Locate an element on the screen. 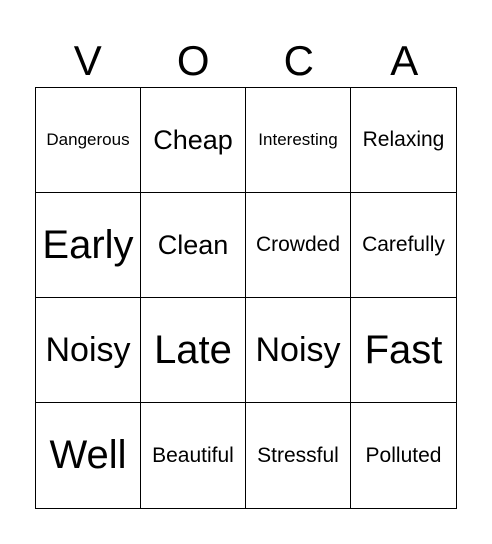 This screenshot has width=492, height=544. bingo-cell: Polluted is located at coordinates (403, 455).